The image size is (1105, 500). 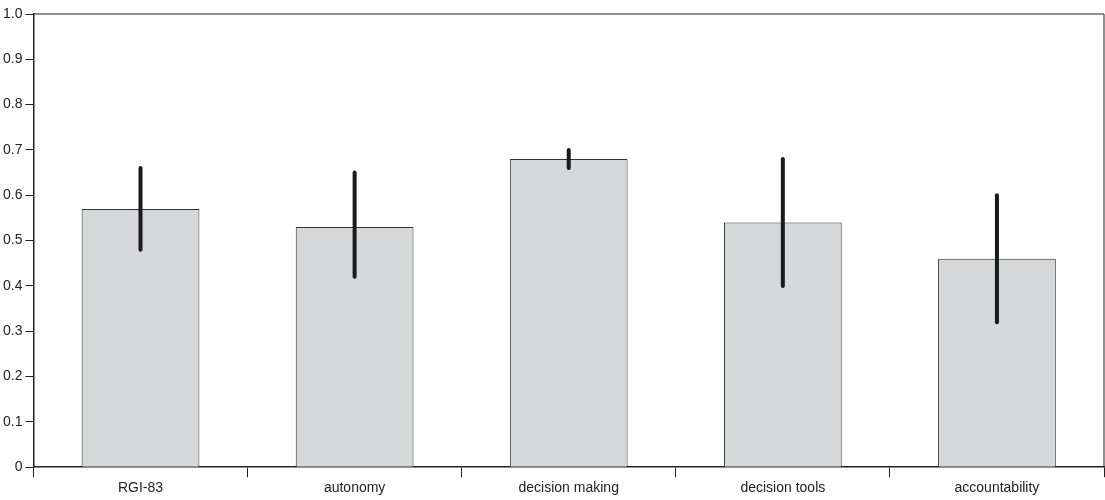 What do you see at coordinates (12, 284) in the screenshot?
I see `y-tick-label: 0.4` at bounding box center [12, 284].